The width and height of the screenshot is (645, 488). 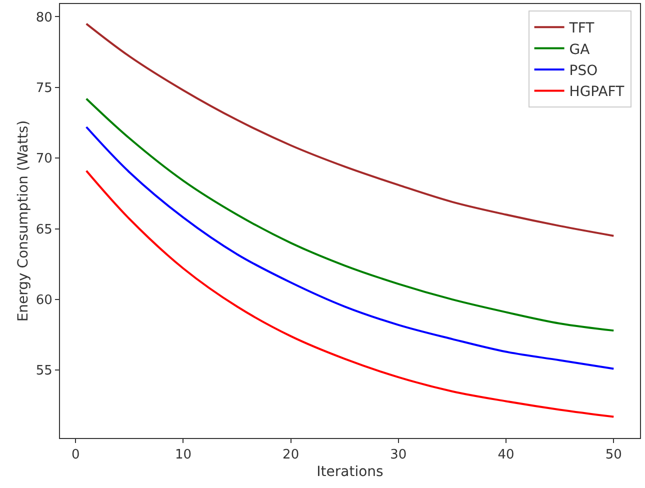 What do you see at coordinates (44, 159) in the screenshot?
I see `y-tick-label: 70` at bounding box center [44, 159].